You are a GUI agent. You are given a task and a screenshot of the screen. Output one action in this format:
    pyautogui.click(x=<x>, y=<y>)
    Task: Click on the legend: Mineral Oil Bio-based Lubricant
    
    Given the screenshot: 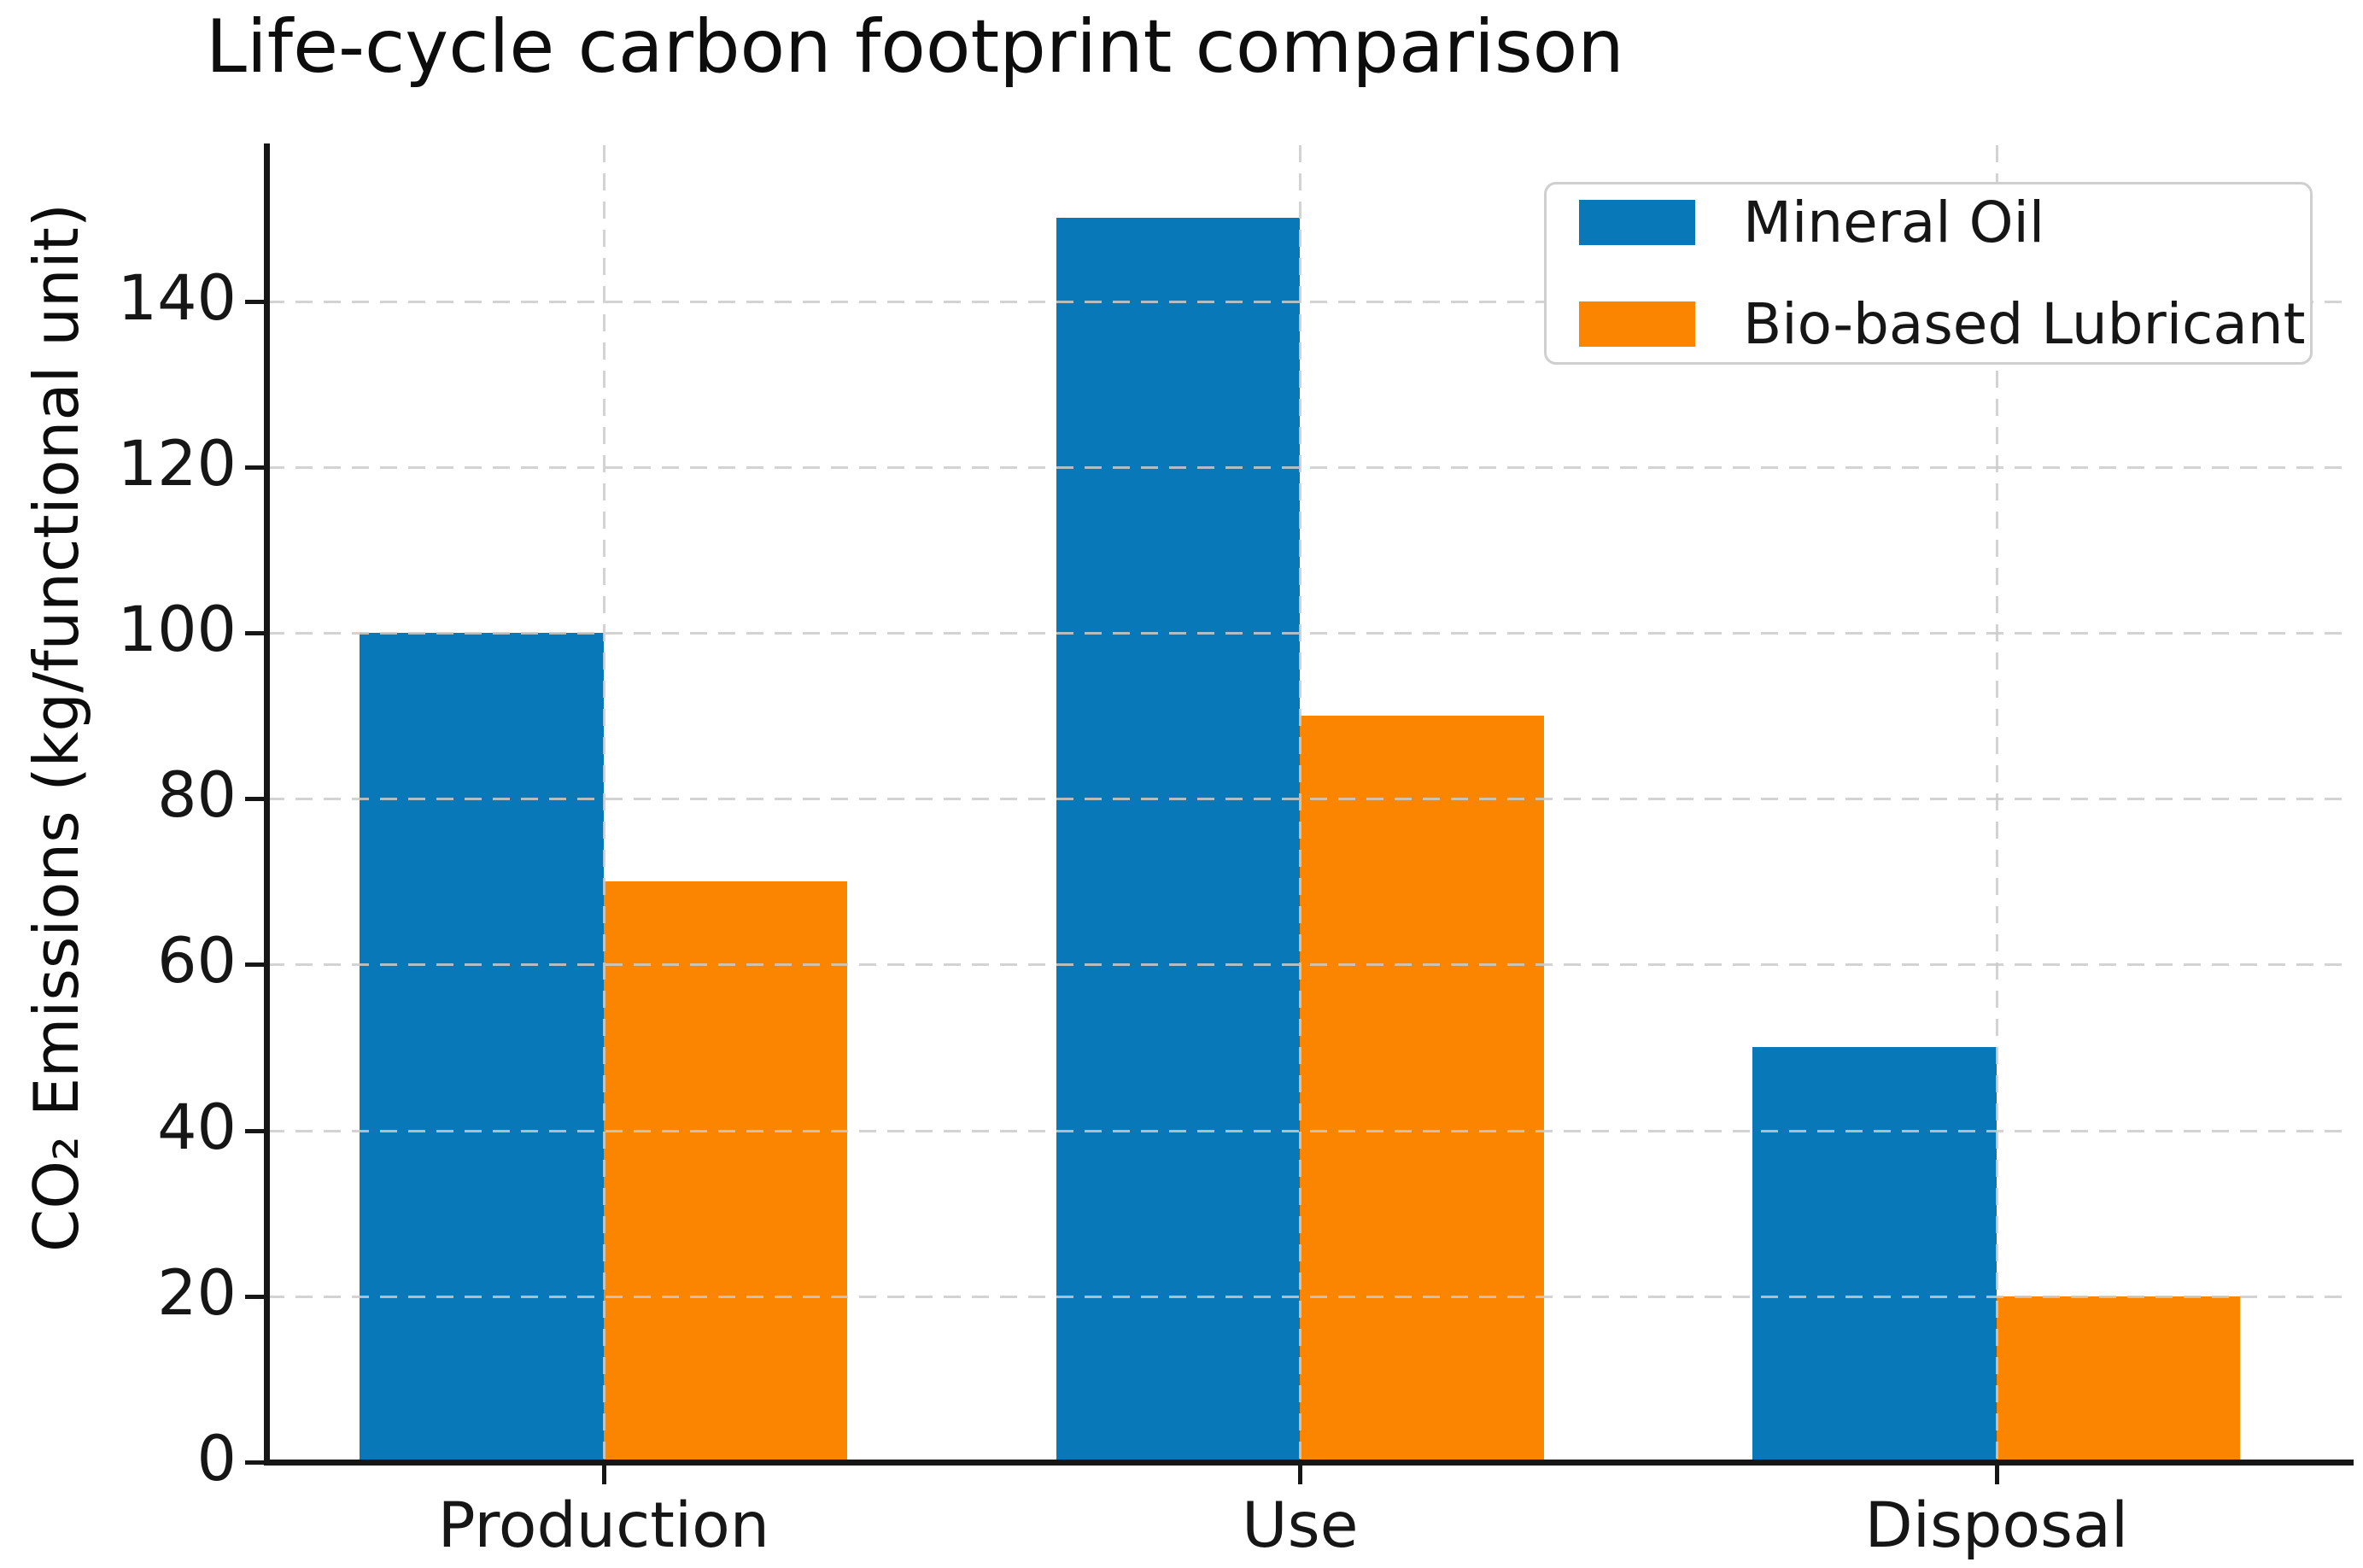 What is the action you would take?
    pyautogui.click(x=1928, y=273)
    